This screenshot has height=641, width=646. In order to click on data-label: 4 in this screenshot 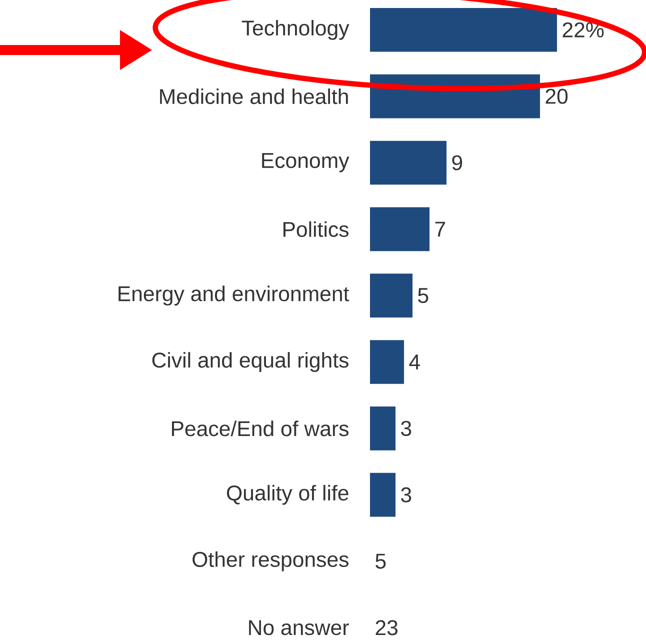, I will do `click(414, 362)`.